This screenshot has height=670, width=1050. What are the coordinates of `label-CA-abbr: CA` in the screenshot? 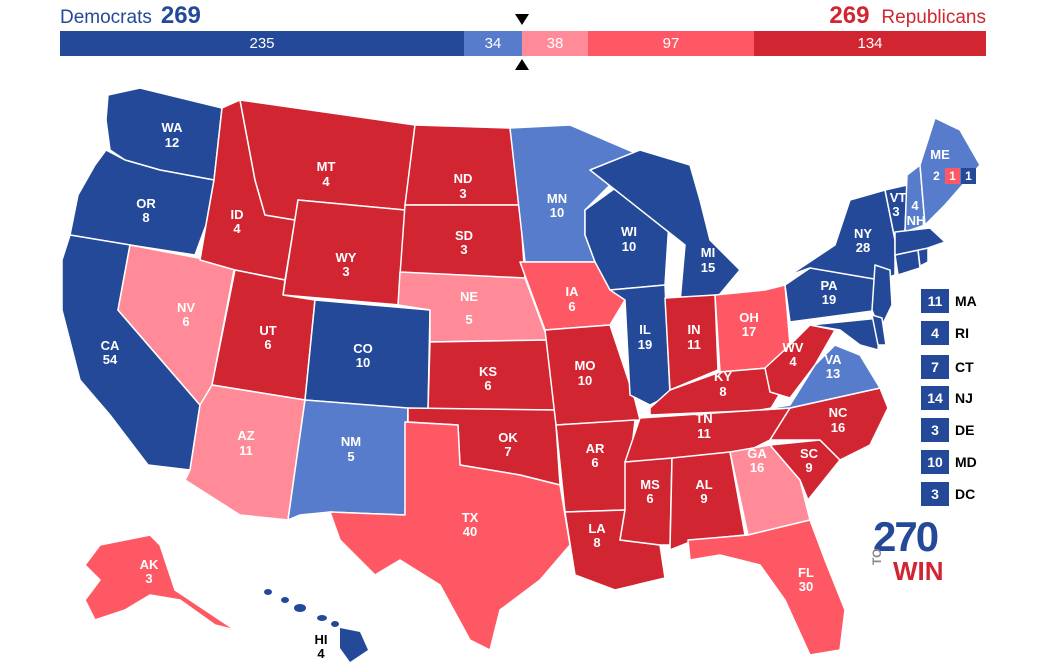 It's located at (110, 345).